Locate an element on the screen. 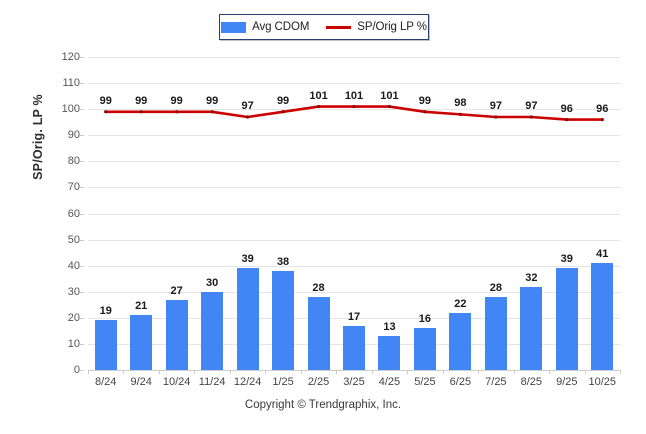 The image size is (646, 434). legend-item-avg-cdom: Avg CDOM is located at coordinates (265, 27).